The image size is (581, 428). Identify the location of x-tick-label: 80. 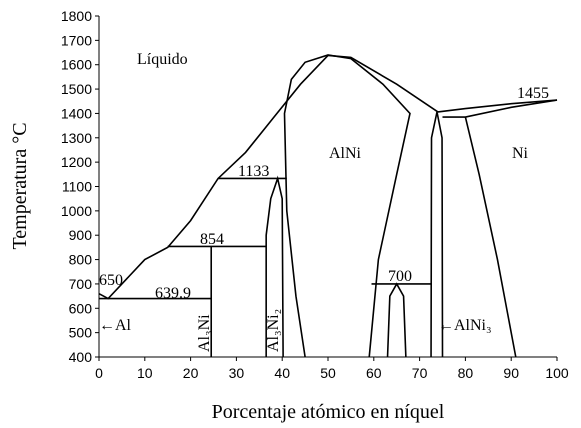
(466, 373).